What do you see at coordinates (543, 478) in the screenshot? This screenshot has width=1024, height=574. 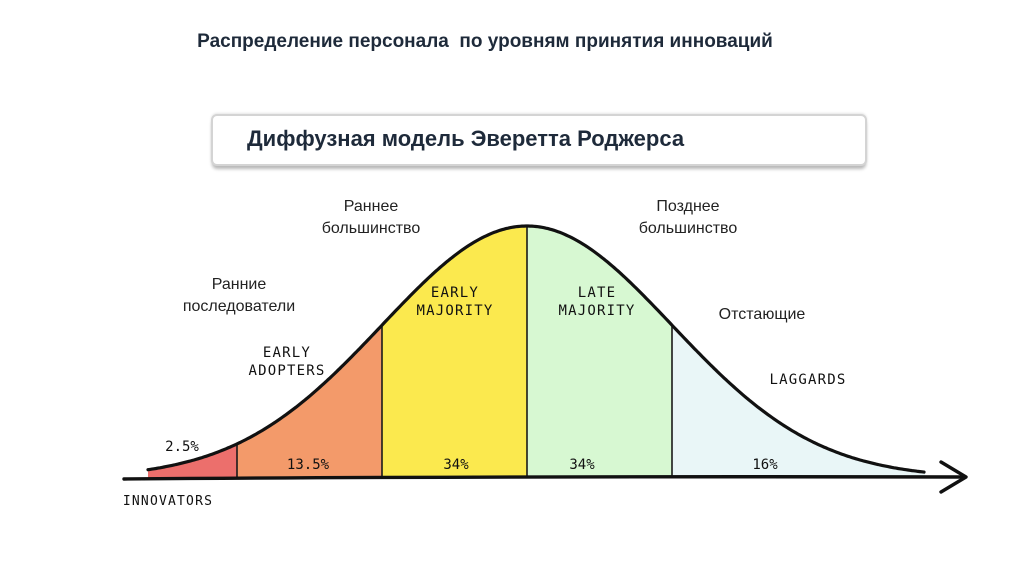 I see `x-axis-line` at bounding box center [543, 478].